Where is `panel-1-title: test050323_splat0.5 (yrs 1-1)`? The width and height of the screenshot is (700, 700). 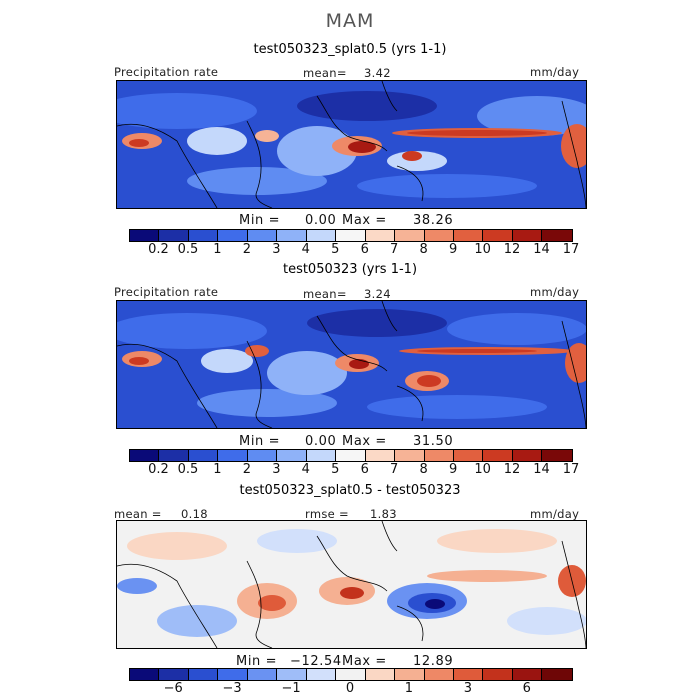 panel-1-title: test050323_splat0.5 (yrs 1-1) is located at coordinates (350, 49).